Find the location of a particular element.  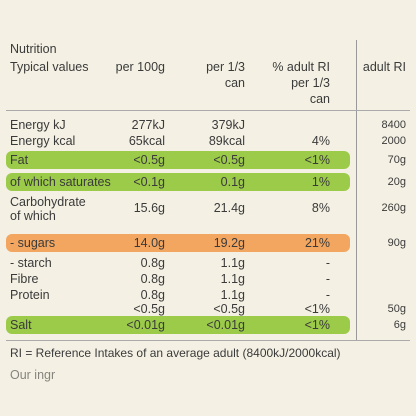

row-label: Salt is located at coordinates (21, 325).